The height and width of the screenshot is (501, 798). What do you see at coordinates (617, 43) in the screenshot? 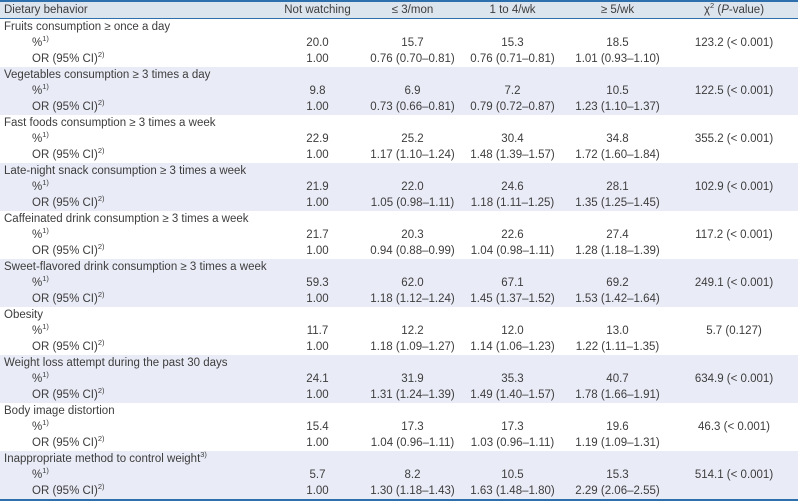
I see `percent-value: 18.5` at bounding box center [617, 43].